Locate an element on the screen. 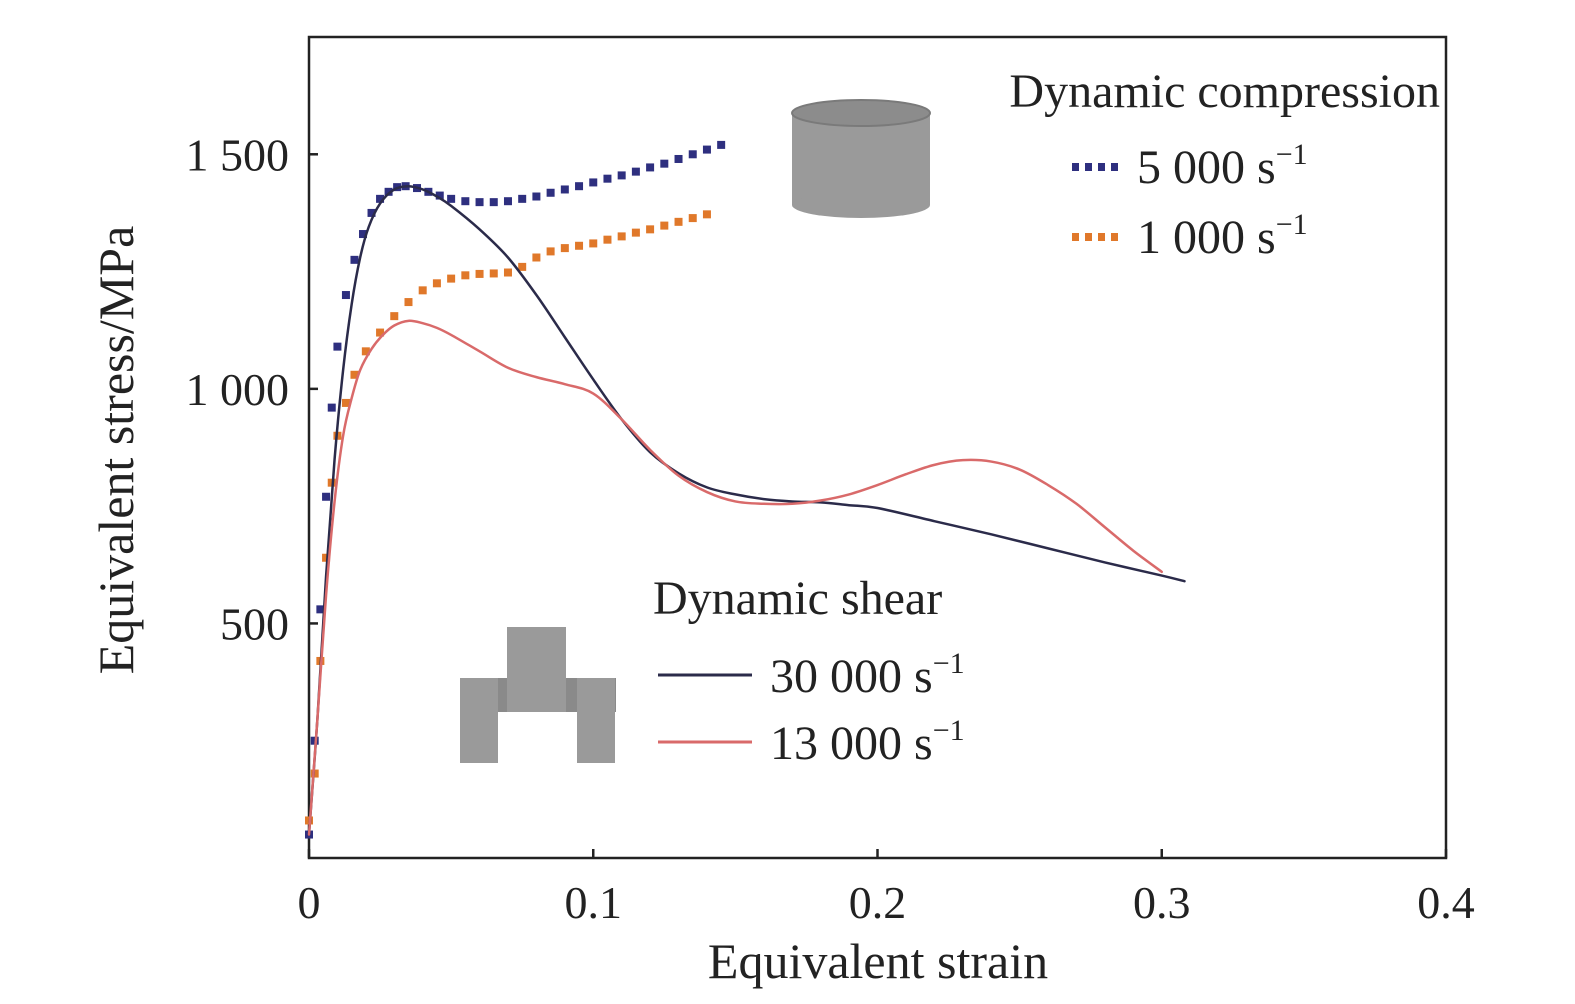 The image size is (1575, 1004). cylinder-body is located at coordinates (861, 159).